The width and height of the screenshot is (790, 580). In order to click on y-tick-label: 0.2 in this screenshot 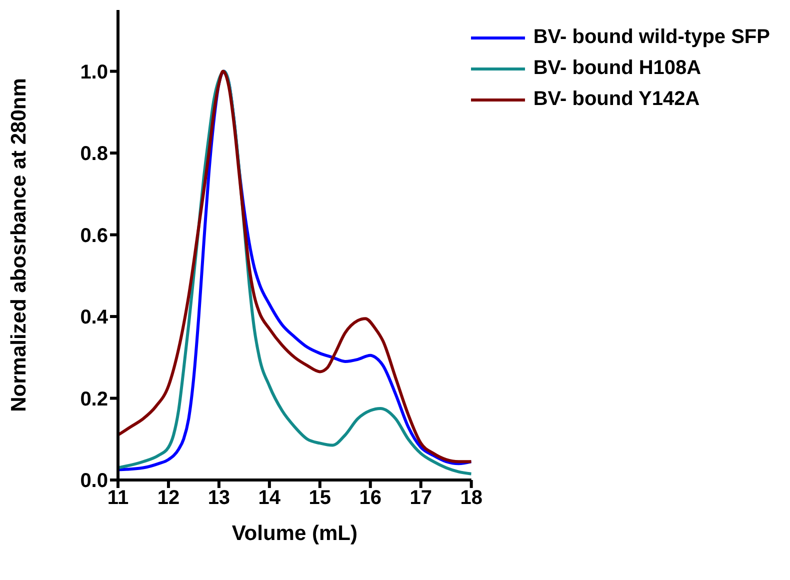, I will do `click(94, 399)`.